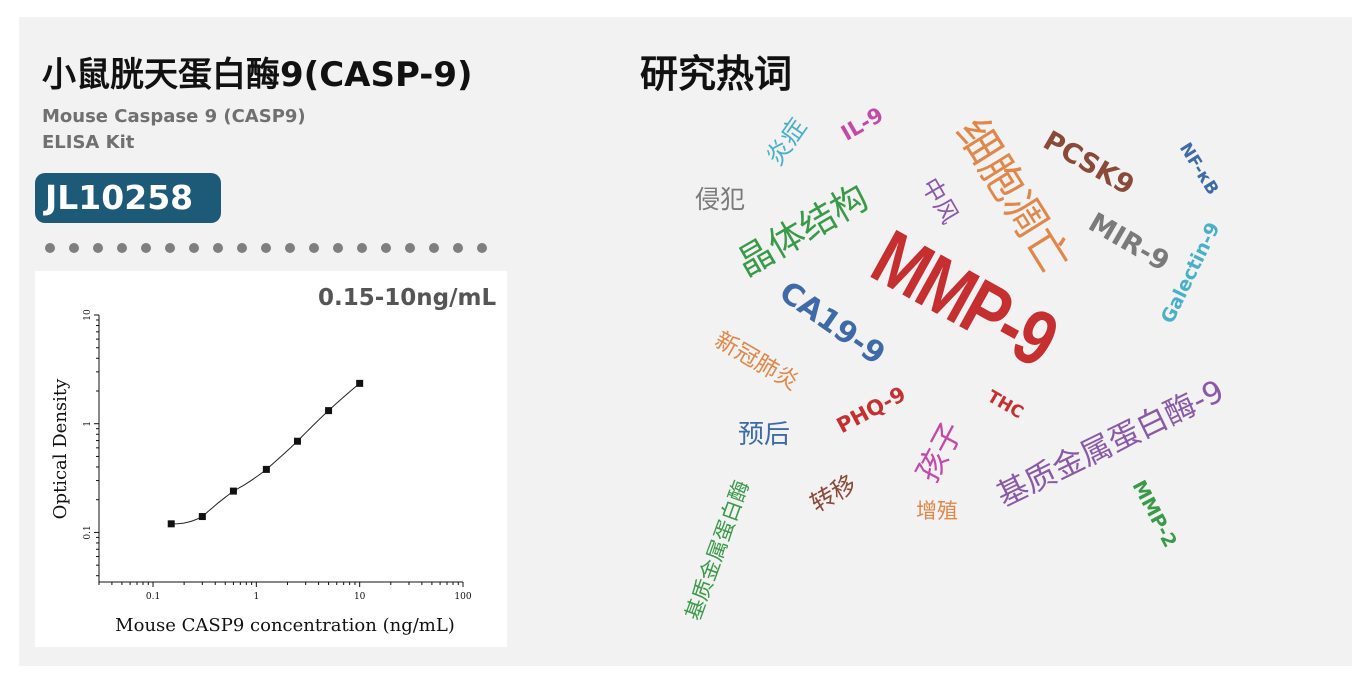 The width and height of the screenshot is (1366, 683). Describe the element at coordinates (266, 454) in the screenshot. I see `fit-curve-line` at that location.